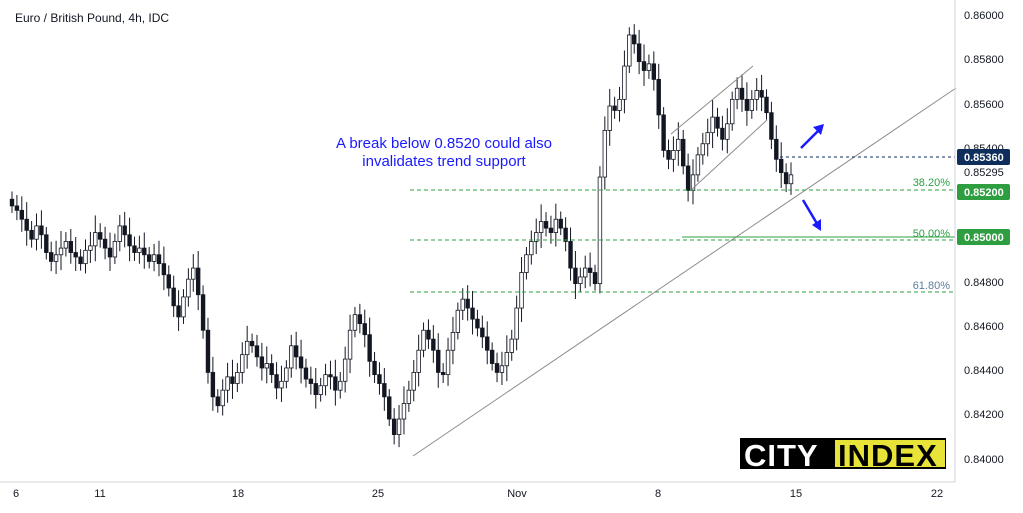 This screenshot has width=1023, height=513. I want to click on chart-title: Euro / British Pound, 4h, IDC, so click(92, 18).